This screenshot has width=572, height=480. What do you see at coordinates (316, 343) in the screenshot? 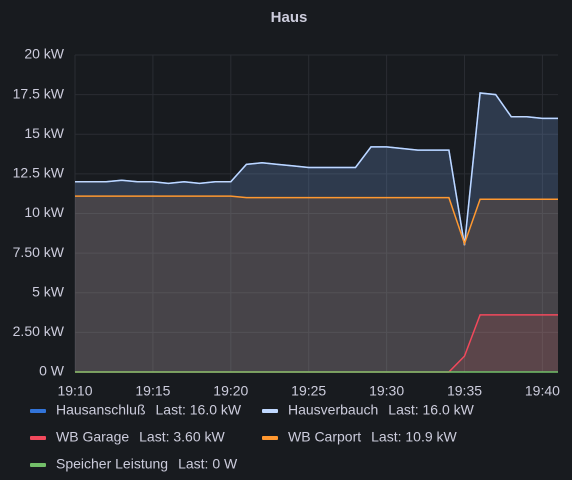
I see `series-area` at bounding box center [316, 343].